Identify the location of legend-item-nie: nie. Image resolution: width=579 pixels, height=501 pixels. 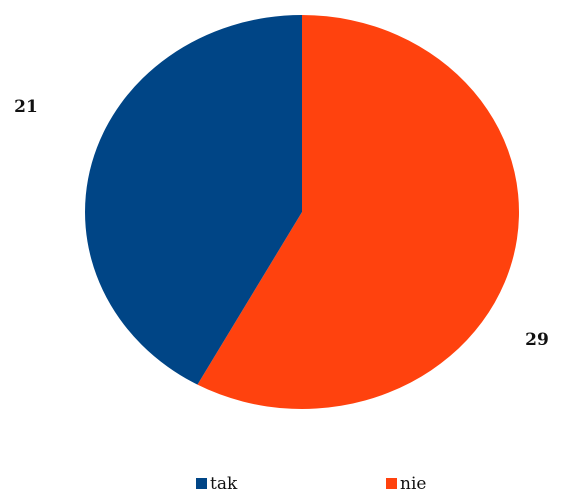
(406, 484).